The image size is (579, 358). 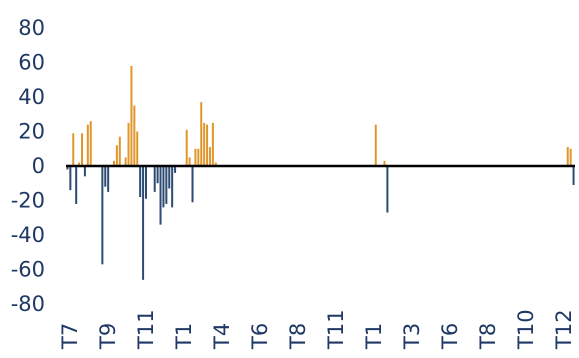 What do you see at coordinates (28, 304) in the screenshot?
I see `y-tick-label: -80` at bounding box center [28, 304].